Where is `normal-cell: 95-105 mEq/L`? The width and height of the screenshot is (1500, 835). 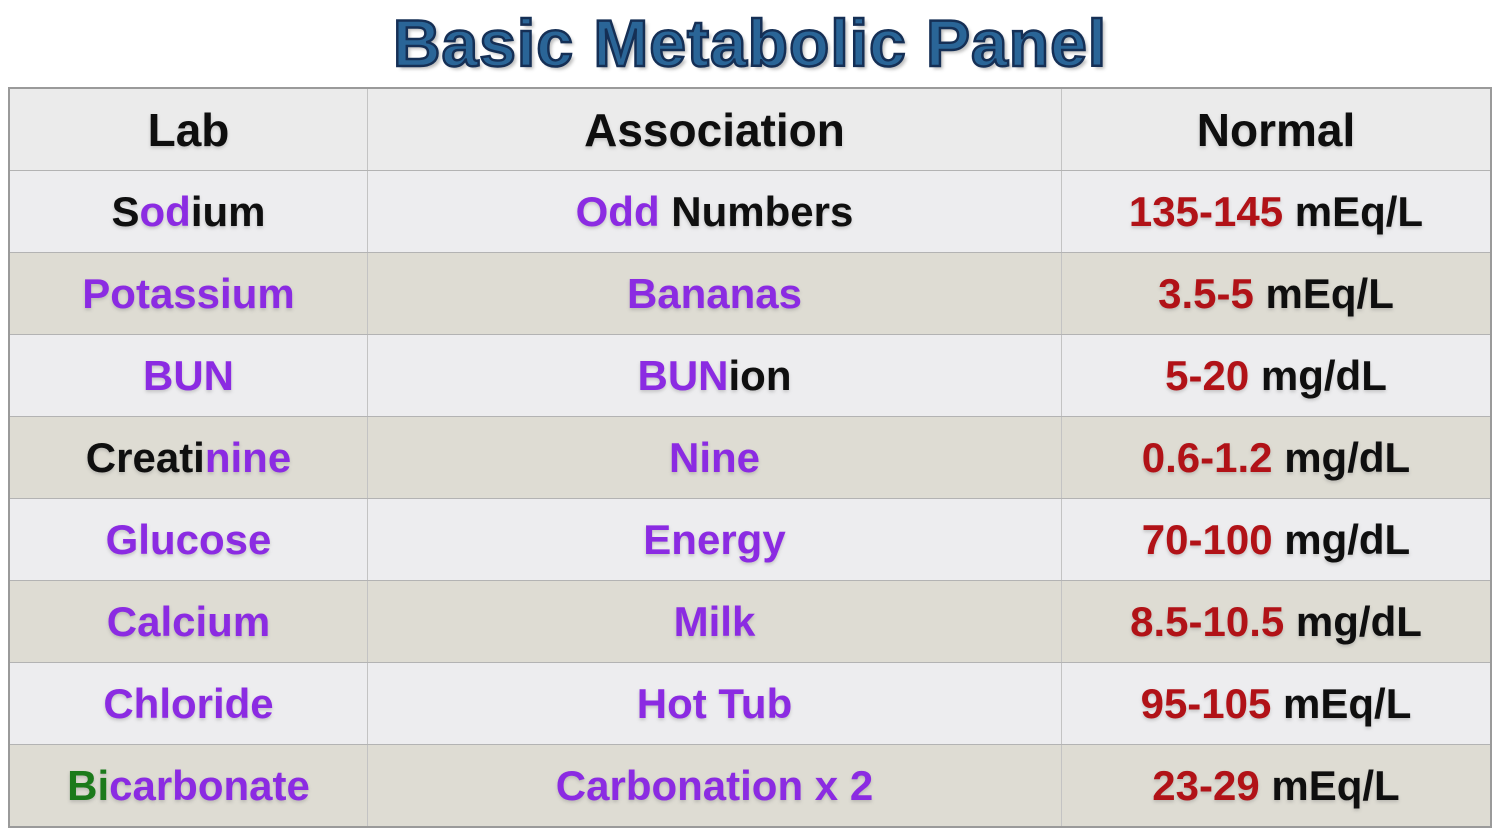
normal-cell: 95-105 mEq/L is located at coordinates (1276, 703).